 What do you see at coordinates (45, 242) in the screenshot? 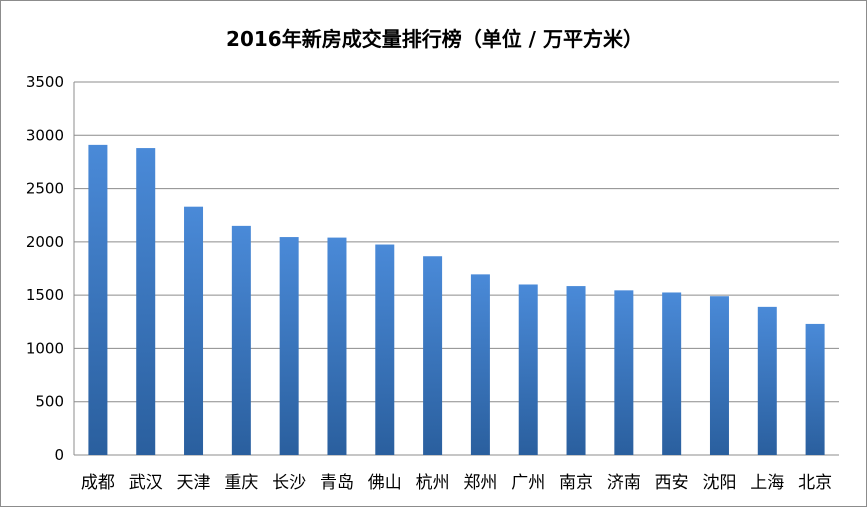
I see `y-tick-label: 2000` at bounding box center [45, 242].